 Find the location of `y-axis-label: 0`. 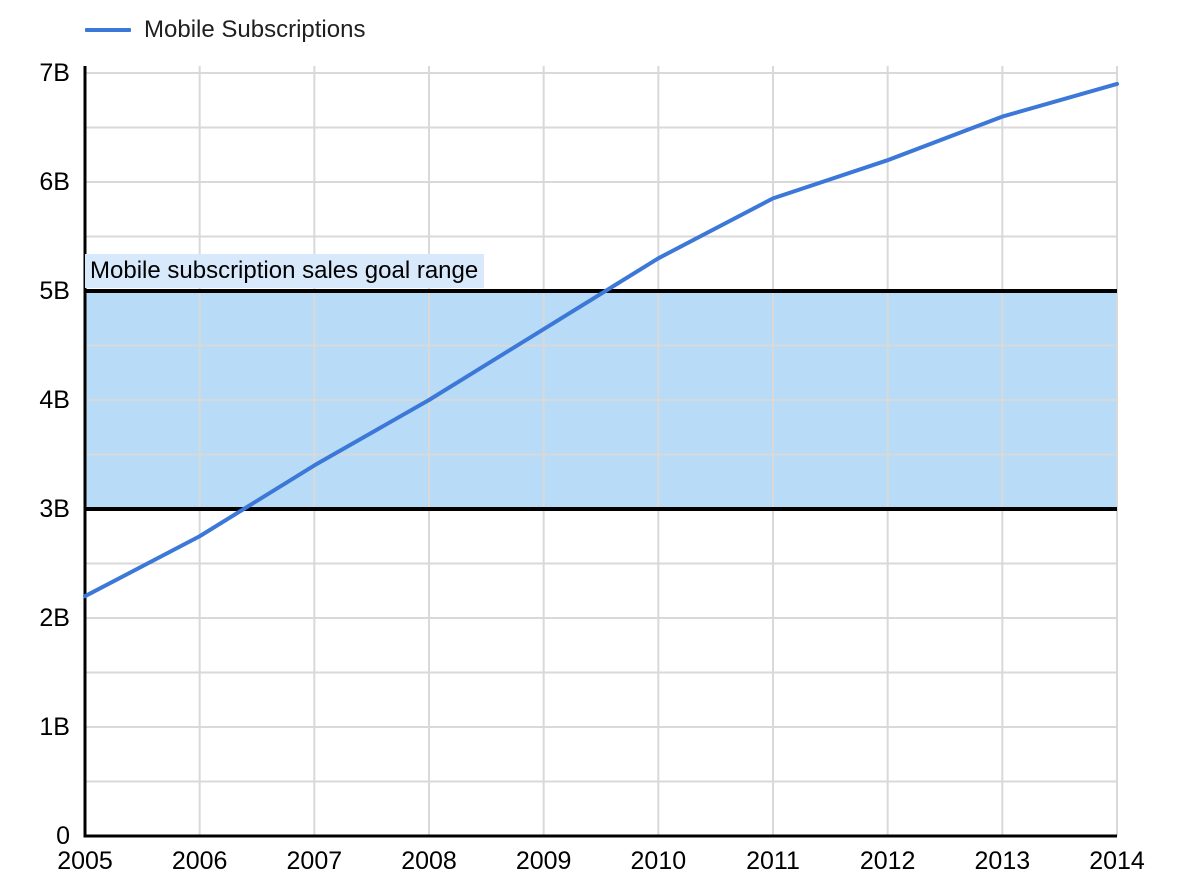

y-axis-label: 0 is located at coordinates (63, 836).